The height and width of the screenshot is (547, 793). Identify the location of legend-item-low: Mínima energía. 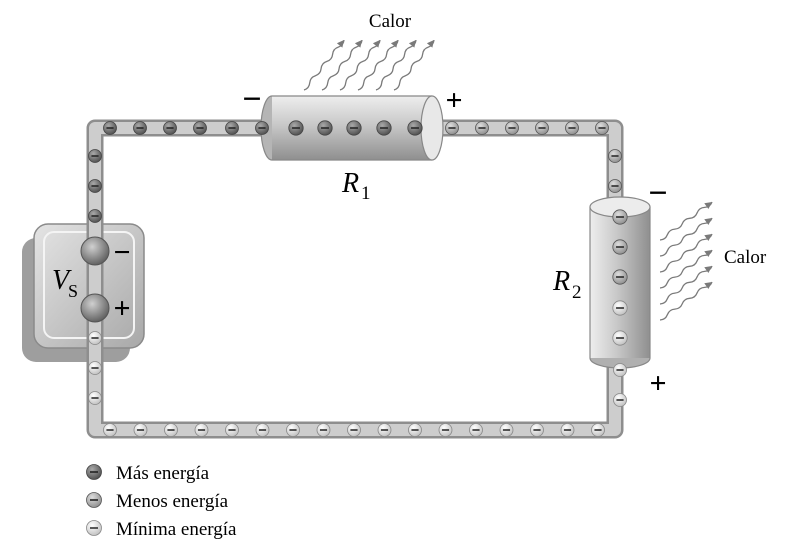
(161, 529).